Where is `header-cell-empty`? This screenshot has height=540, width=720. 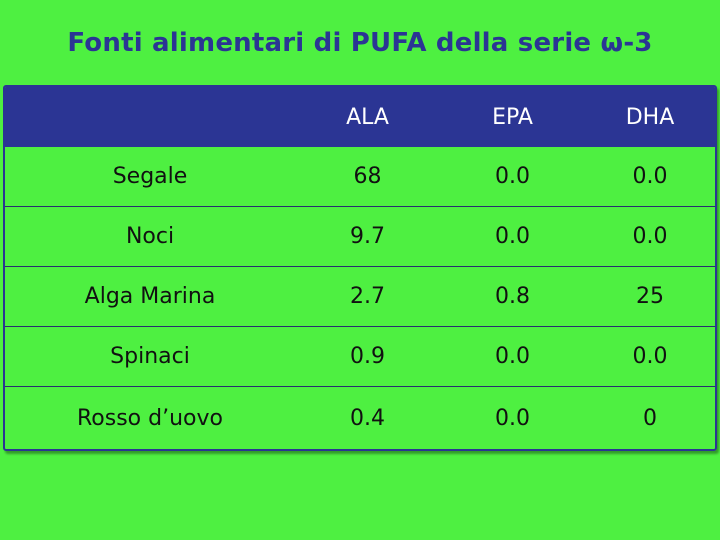
header-cell-empty is located at coordinates (150, 117).